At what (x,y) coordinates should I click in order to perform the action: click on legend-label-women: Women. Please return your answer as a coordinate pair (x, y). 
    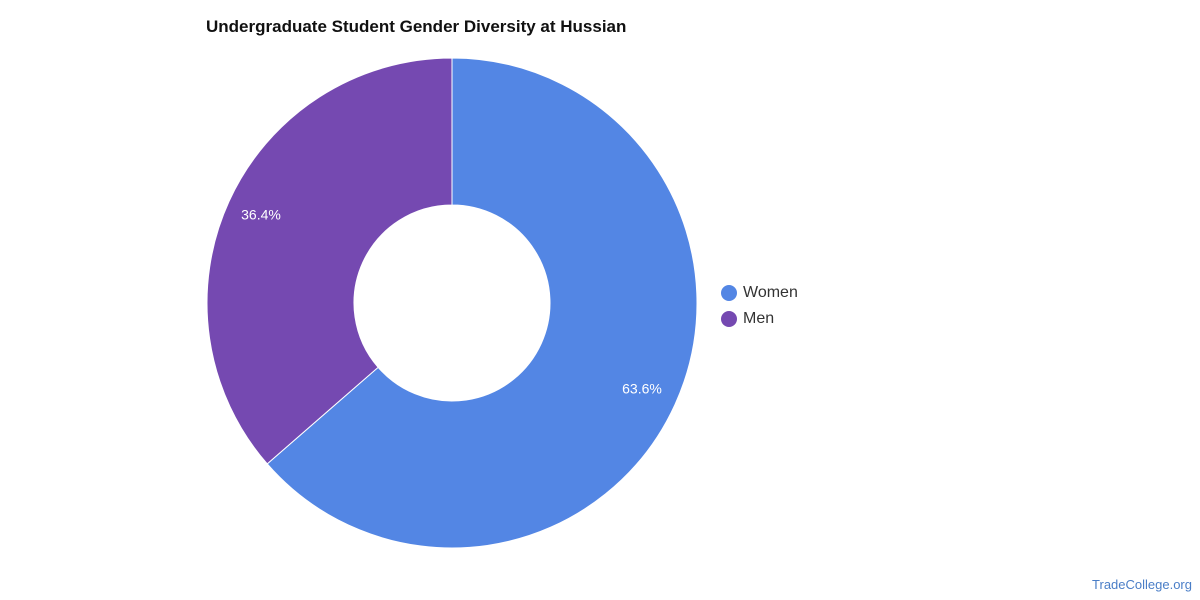
    Looking at the image, I should click on (770, 292).